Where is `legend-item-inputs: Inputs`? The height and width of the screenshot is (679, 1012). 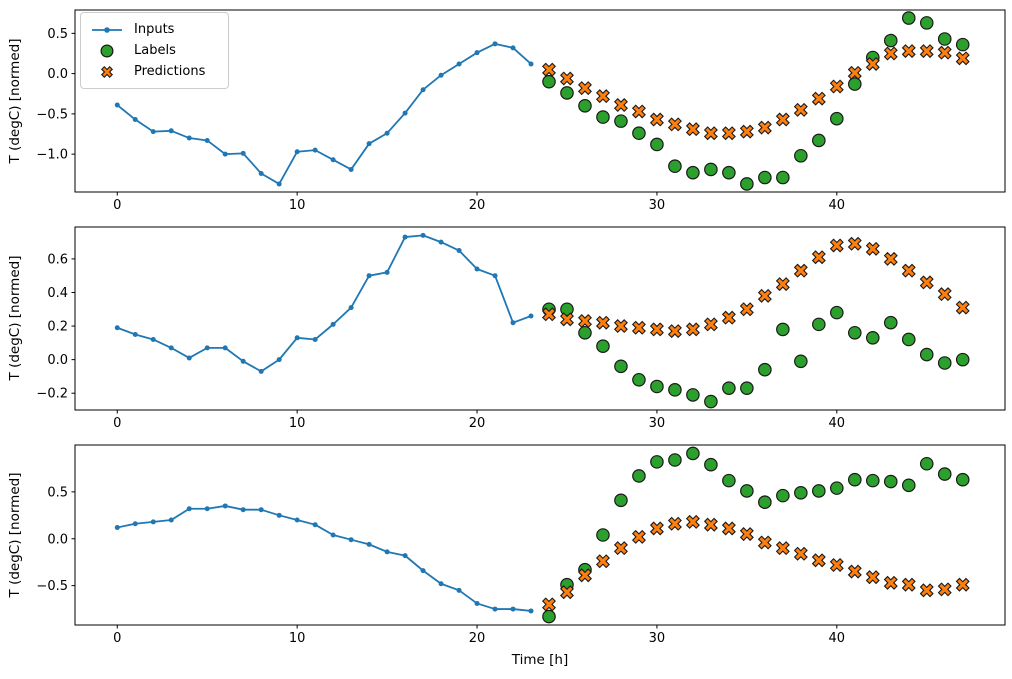 legend-item-inputs: Inputs is located at coordinates (156, 29).